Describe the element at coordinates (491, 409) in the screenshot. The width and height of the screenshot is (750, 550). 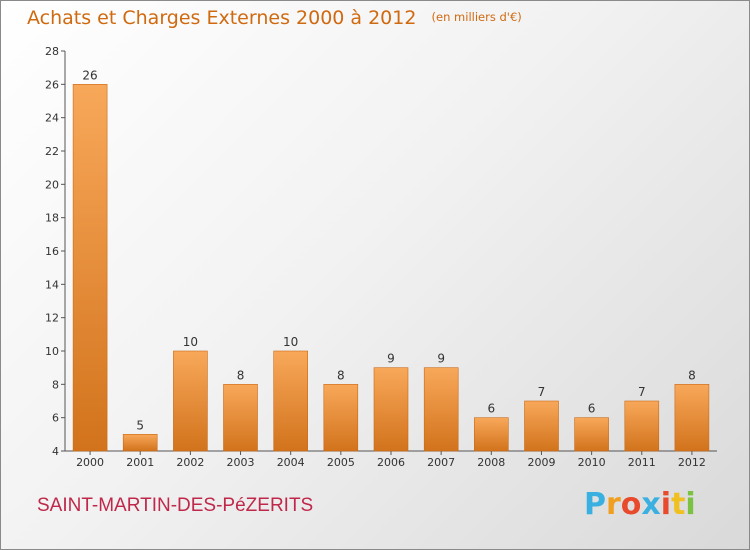
I see `data-label-2008: 6` at that location.